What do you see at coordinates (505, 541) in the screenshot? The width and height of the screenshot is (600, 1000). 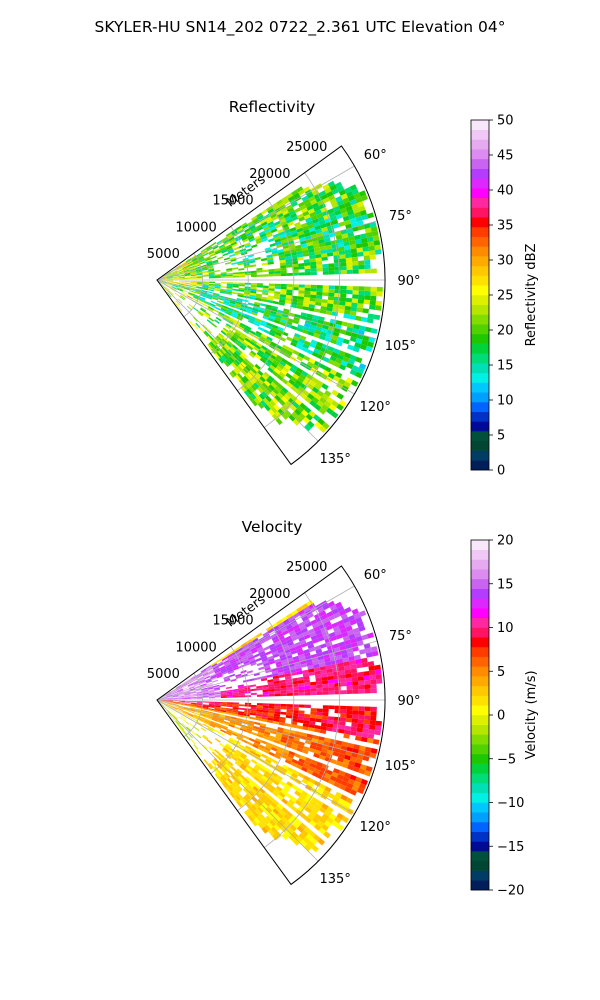 I see `colorbar-tick-label: 20` at bounding box center [505, 541].